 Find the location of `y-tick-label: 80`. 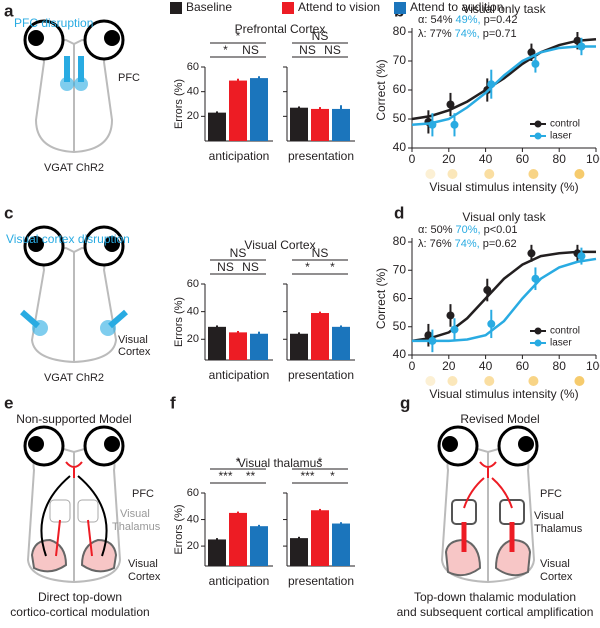

y-tick-label: 80 is located at coordinates (400, 31).